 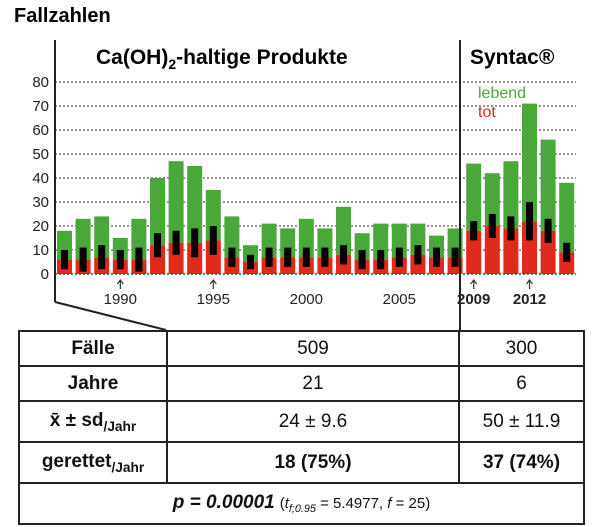 I want to click on group1-title: Ca(OH)2-haltige Produkte, so click(x=222, y=59).